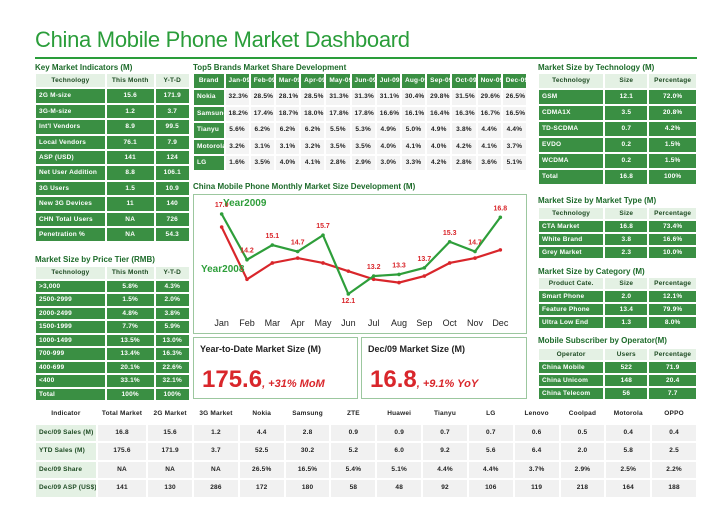  Describe the element at coordinates (287, 81) in the screenshot. I see `table-header-cell: Mar-09` at that location.